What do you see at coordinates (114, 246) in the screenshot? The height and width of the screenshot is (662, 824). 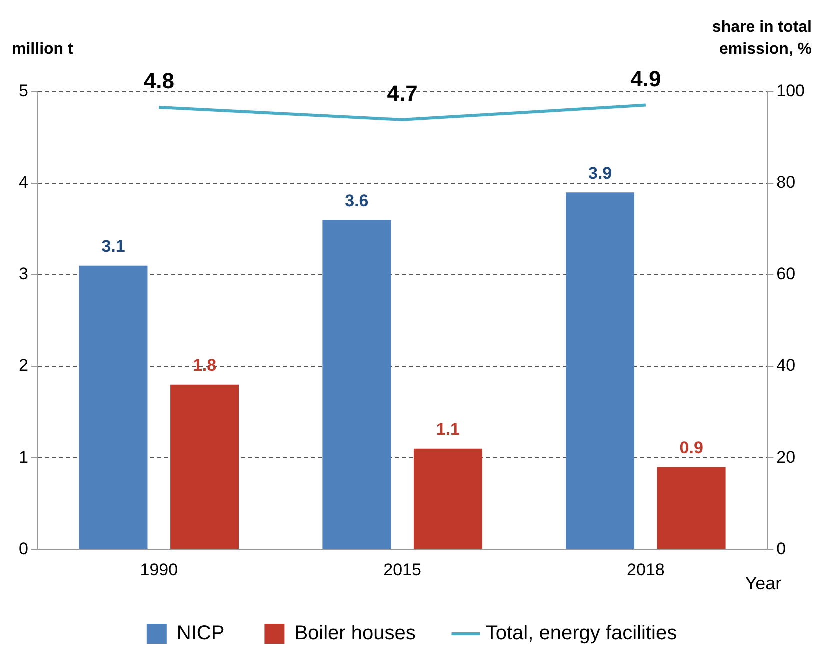 I see `data-label: 3.1` at bounding box center [114, 246].